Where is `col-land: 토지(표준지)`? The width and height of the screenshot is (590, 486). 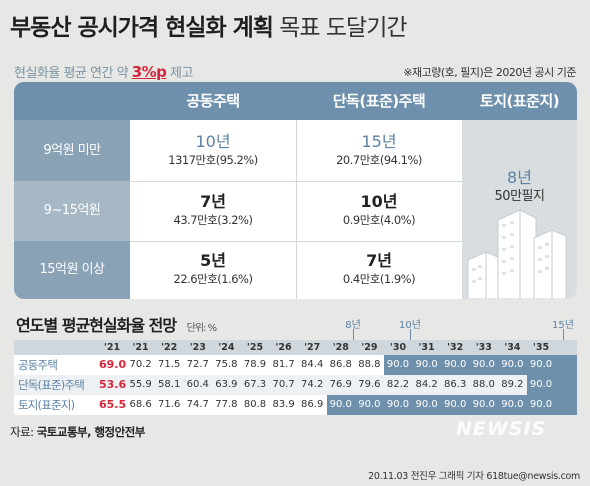
col-land: 토지(표준지) is located at coordinates (519, 101).